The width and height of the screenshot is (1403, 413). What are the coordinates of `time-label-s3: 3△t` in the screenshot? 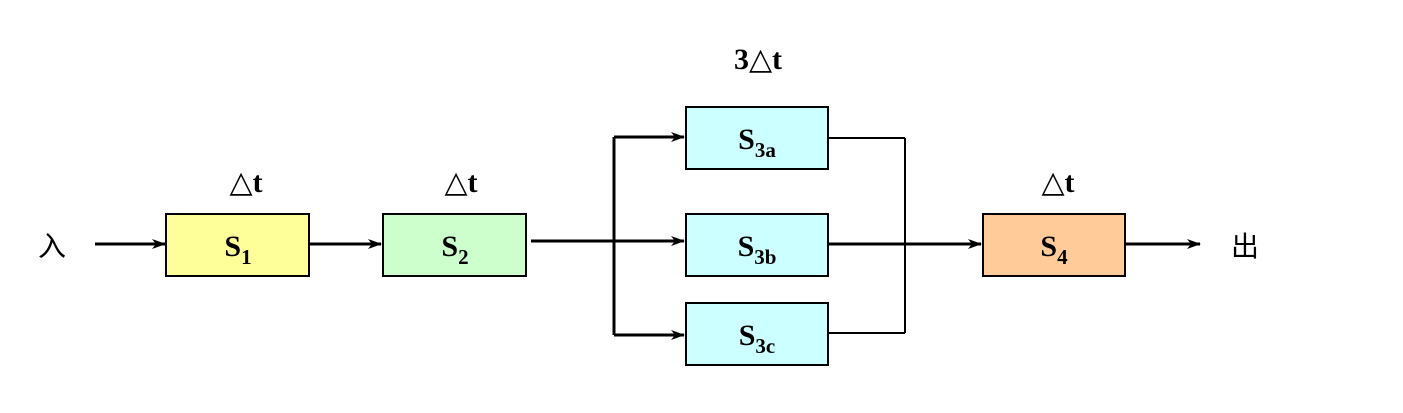 It's located at (758, 59).